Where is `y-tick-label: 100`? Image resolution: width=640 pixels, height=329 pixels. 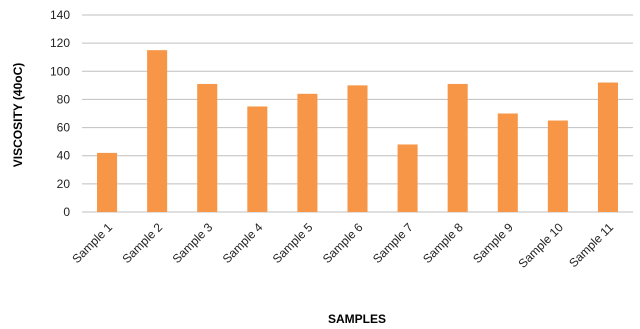
y-tick-label: 100 is located at coordinates (60, 71).